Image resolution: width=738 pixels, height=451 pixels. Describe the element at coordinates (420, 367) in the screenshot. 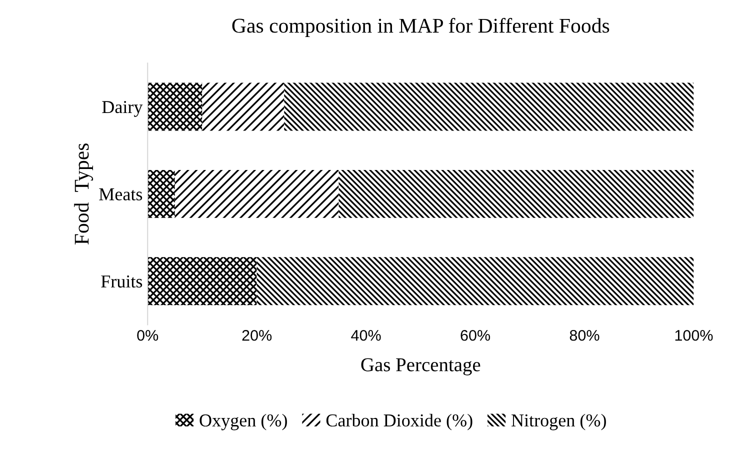

I see `x-axis-title: Gas Percentage` at that location.